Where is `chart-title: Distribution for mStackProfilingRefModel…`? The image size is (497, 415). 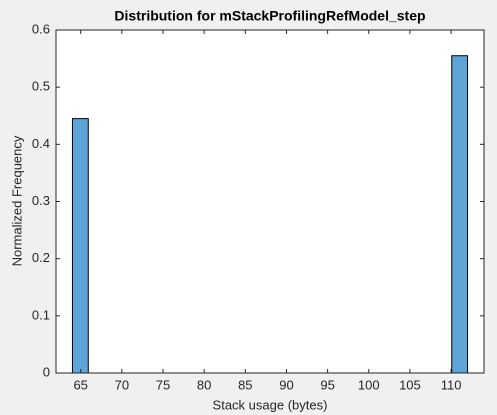
chart-title: Distribution for mStackProfilingRefModel… is located at coordinates (269, 16).